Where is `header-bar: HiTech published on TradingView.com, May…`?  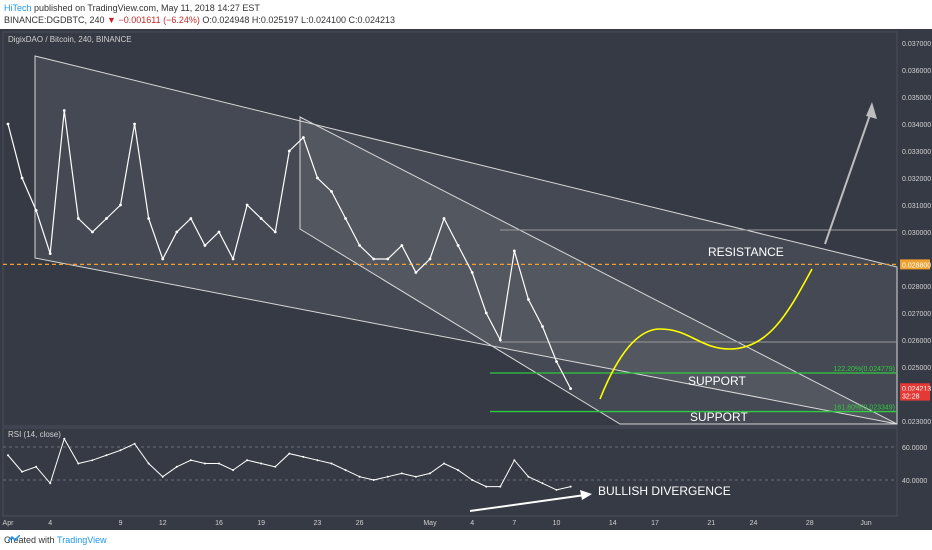 header-bar: HiTech published on TradingView.com, May… is located at coordinates (466, 14).